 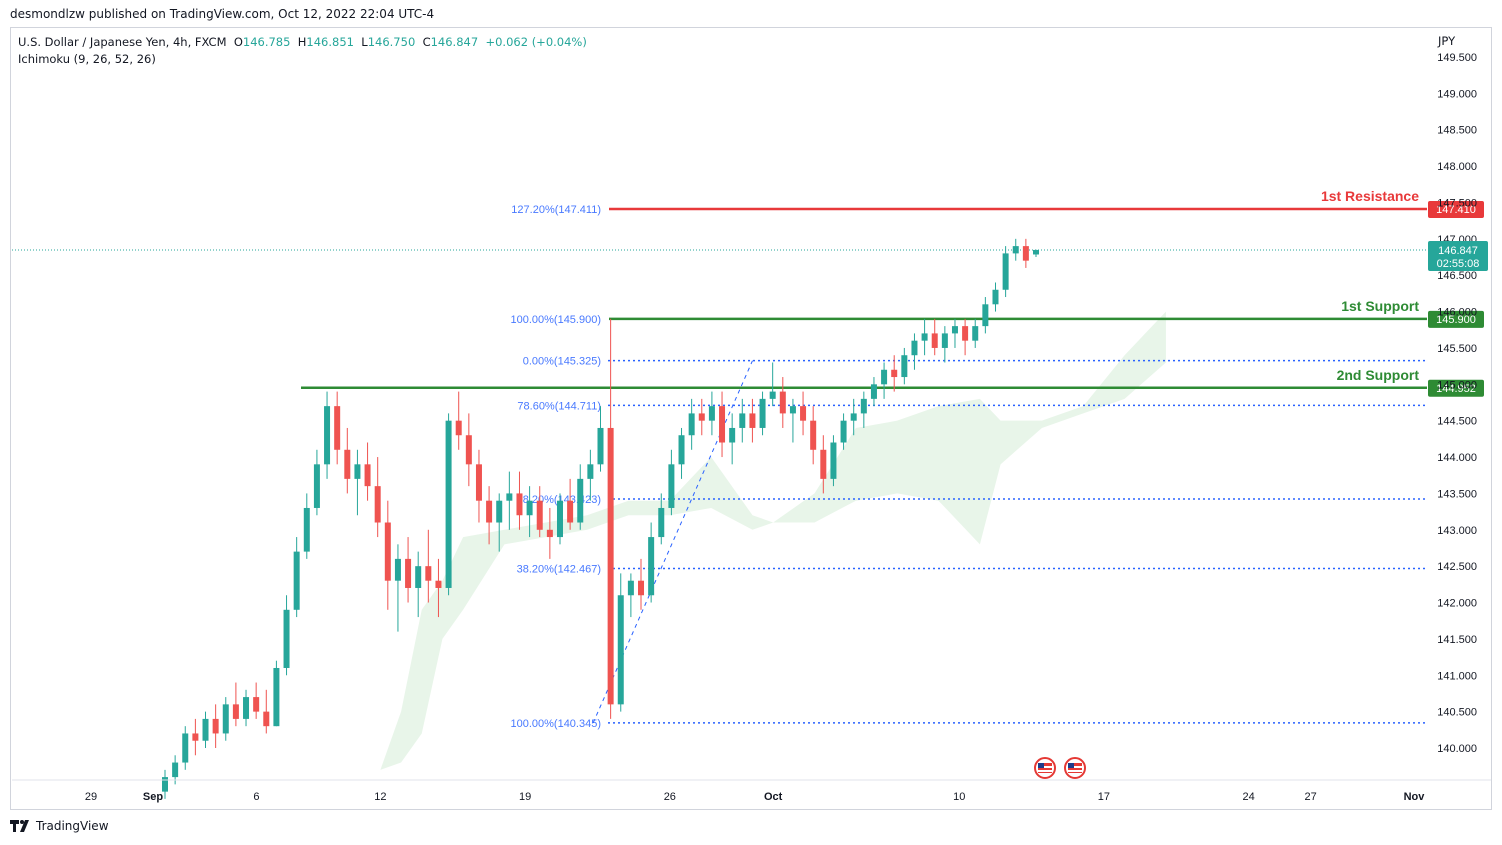 What do you see at coordinates (555, 320) in the screenshot?
I see `fib-label: 100.00%(145.900)` at bounding box center [555, 320].